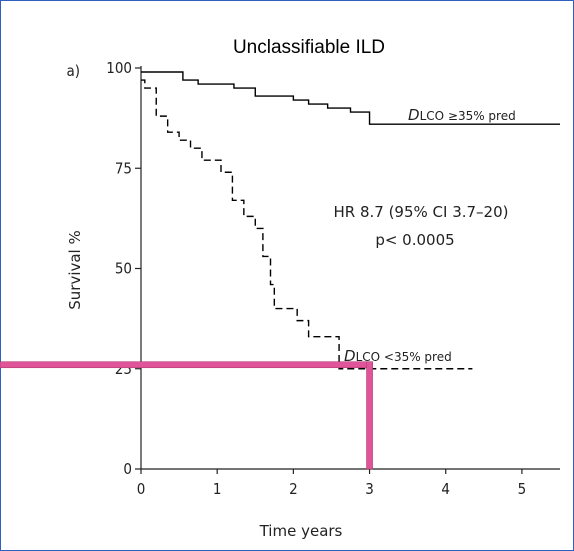 This screenshot has height=551, width=574. What do you see at coordinates (293, 489) in the screenshot?
I see `x-tick-label: 2` at bounding box center [293, 489].